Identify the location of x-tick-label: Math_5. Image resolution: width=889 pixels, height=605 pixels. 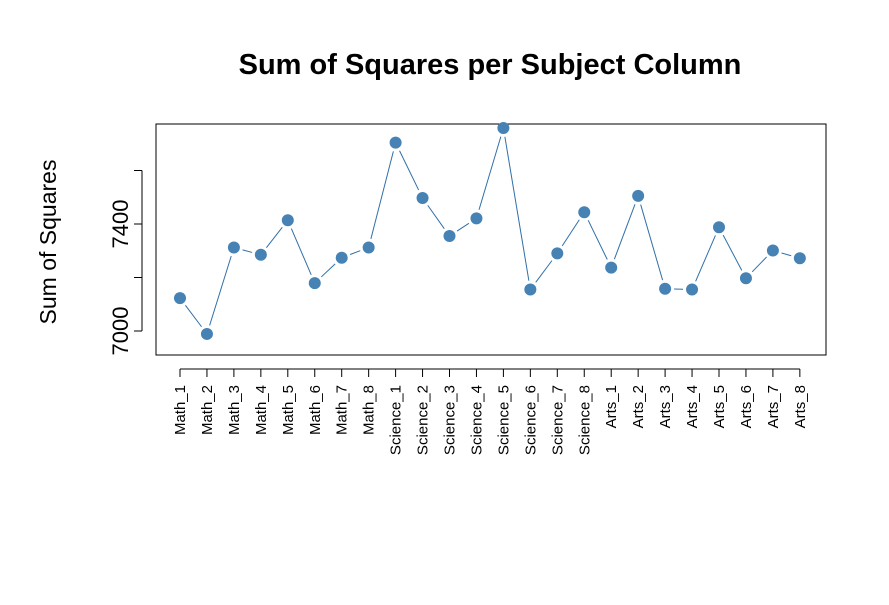
(288, 410).